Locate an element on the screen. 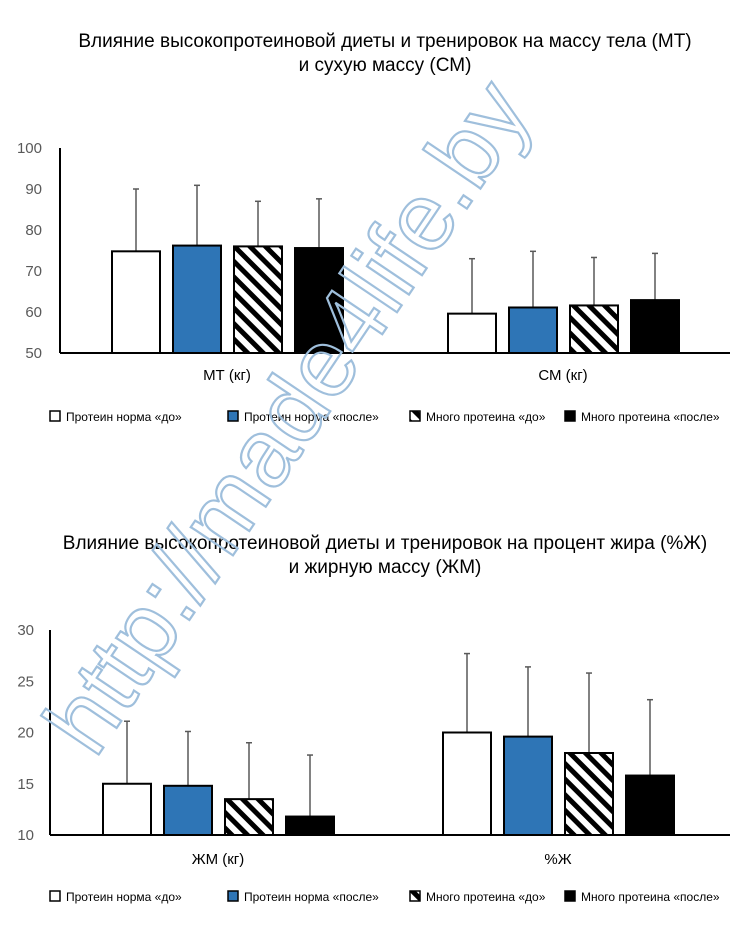  y-tick-label: 10 is located at coordinates (25, 835).